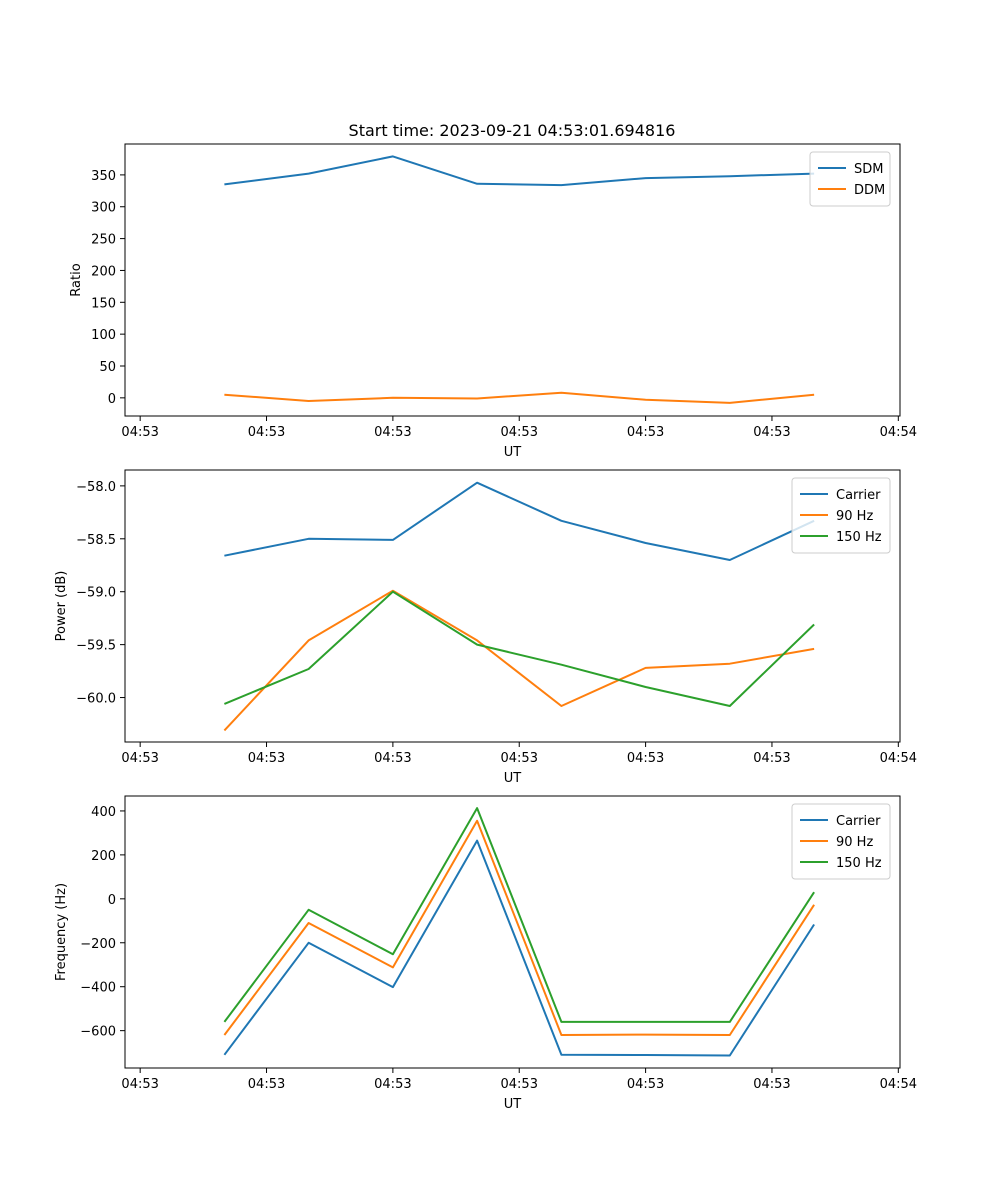  What do you see at coordinates (96, 540) in the screenshot?
I see `power-y-tick-label: −58.5` at bounding box center [96, 540].